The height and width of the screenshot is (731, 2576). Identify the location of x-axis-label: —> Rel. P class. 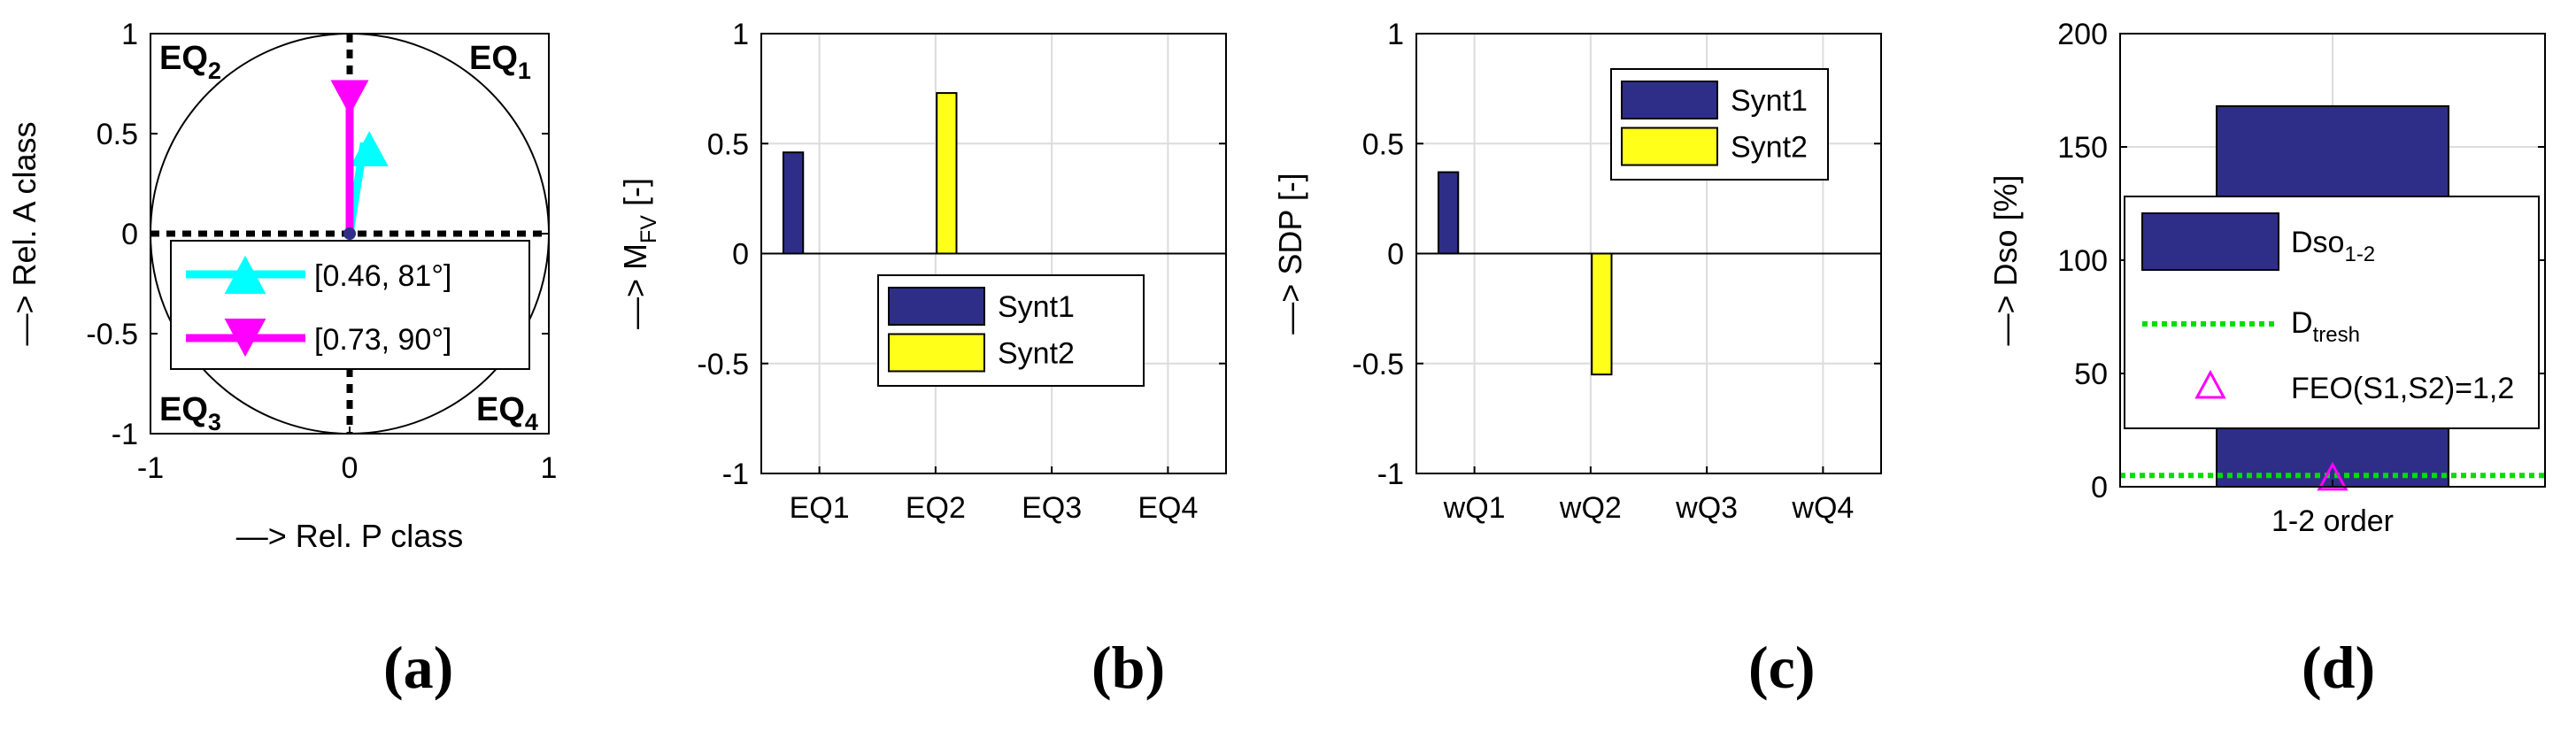
(349, 536).